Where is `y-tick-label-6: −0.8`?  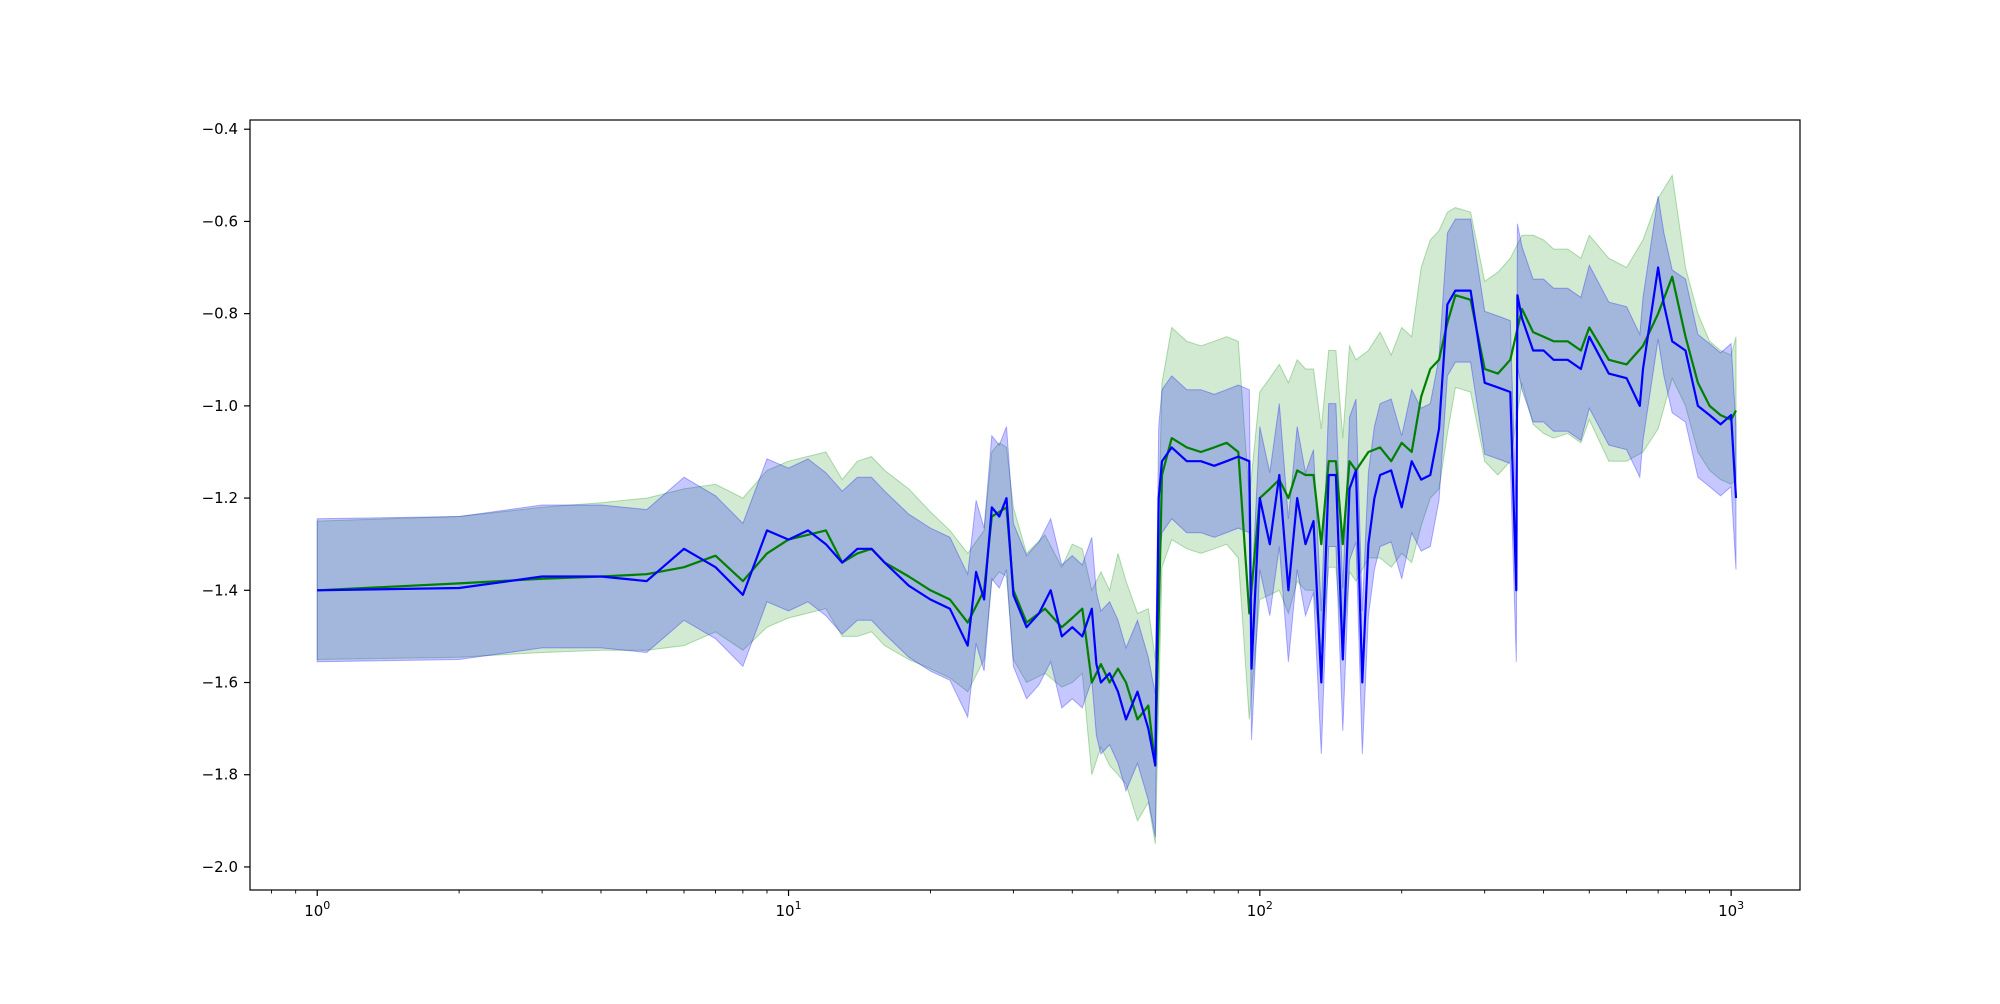 y-tick-label-6: −0.8 is located at coordinates (220, 314).